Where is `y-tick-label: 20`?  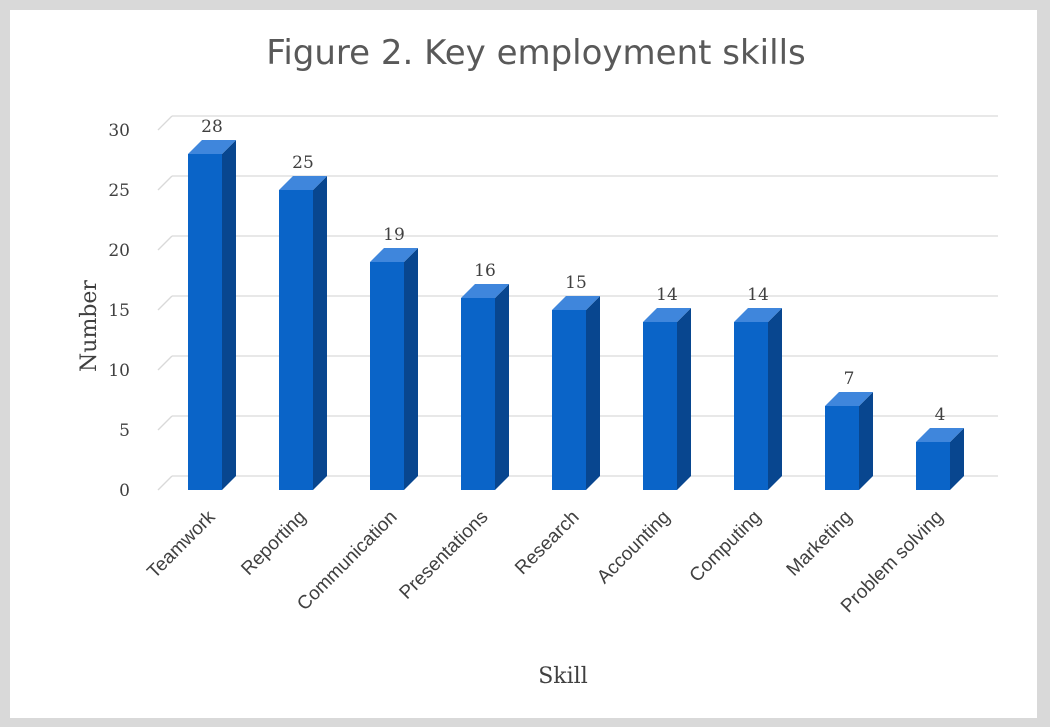
y-tick-label: 20 is located at coordinates (119, 251).